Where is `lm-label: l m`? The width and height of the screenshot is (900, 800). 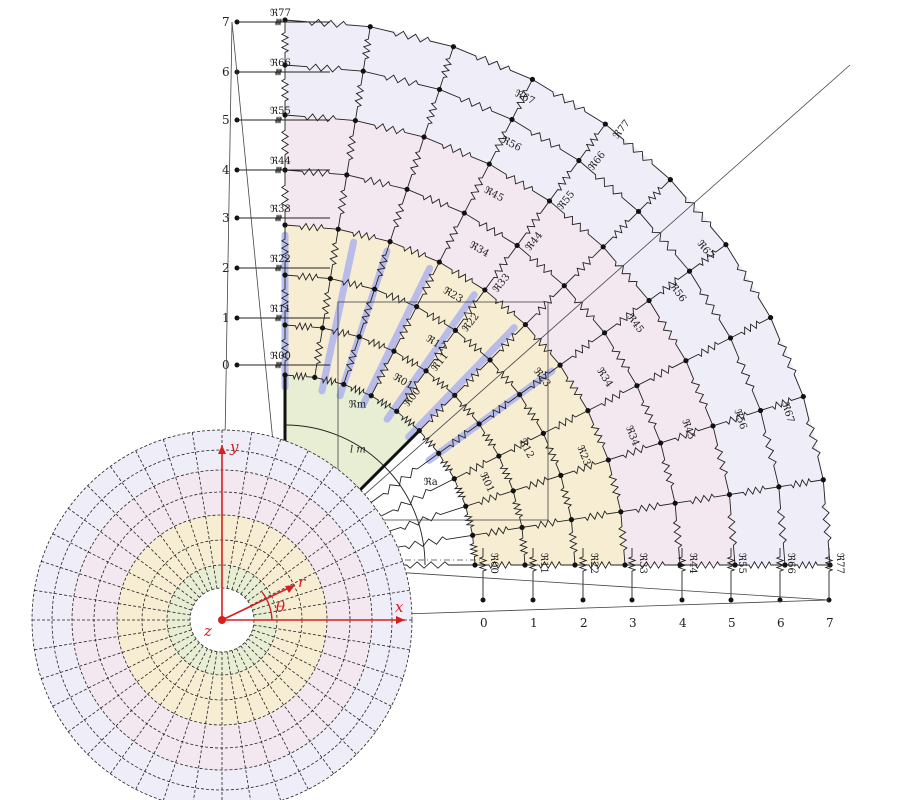 lm-label: l m is located at coordinates (358, 449).